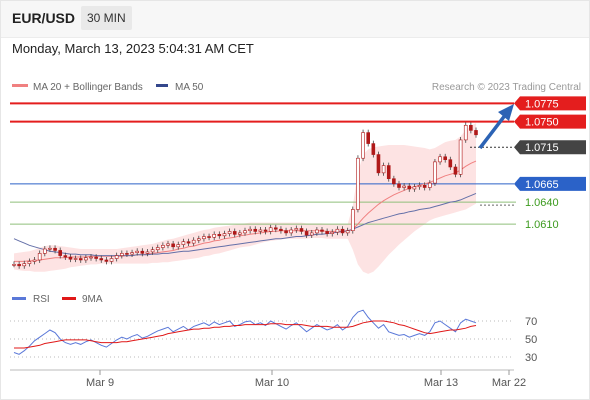 The image size is (590, 400). Describe the element at coordinates (542, 203) in the screenshot. I see `level-label-1.0640: 1.0640` at that location.